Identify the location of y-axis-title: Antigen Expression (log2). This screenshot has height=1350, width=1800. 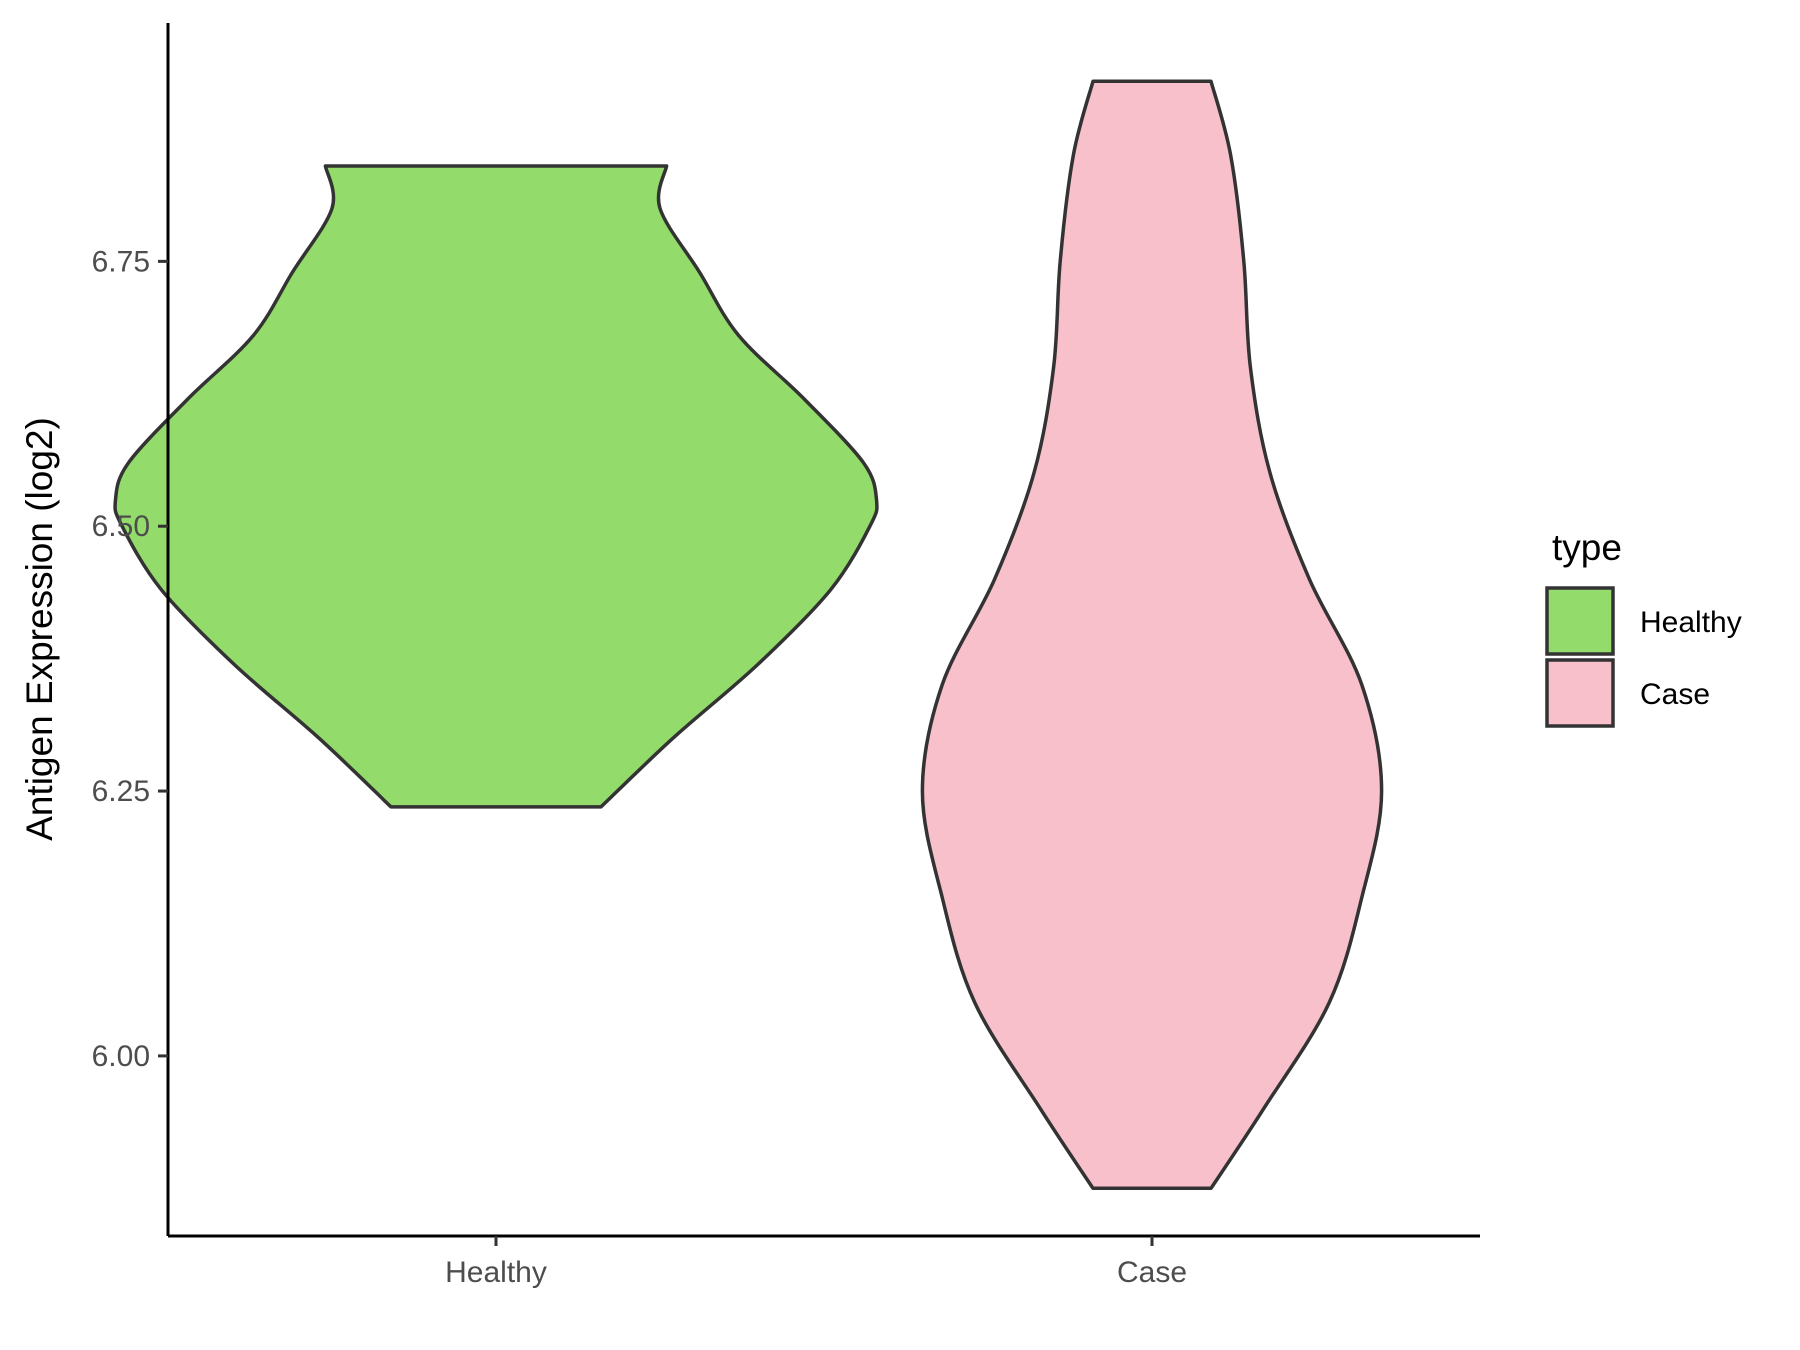
(39, 629).